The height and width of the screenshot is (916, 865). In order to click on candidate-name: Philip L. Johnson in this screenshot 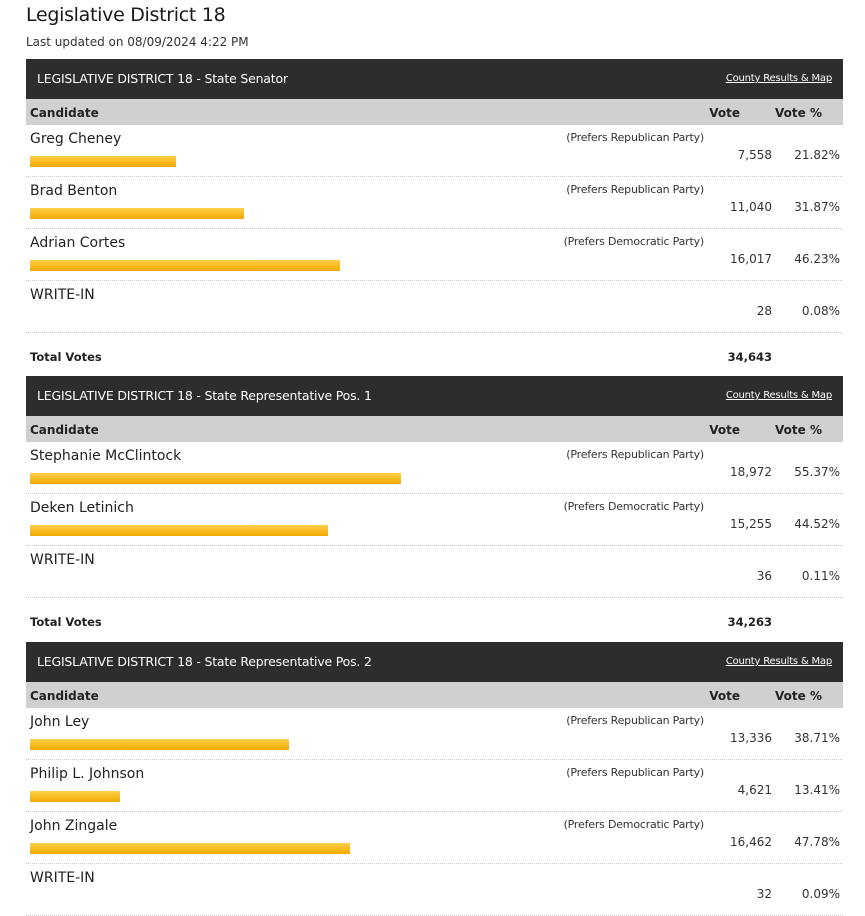, I will do `click(87, 774)`.